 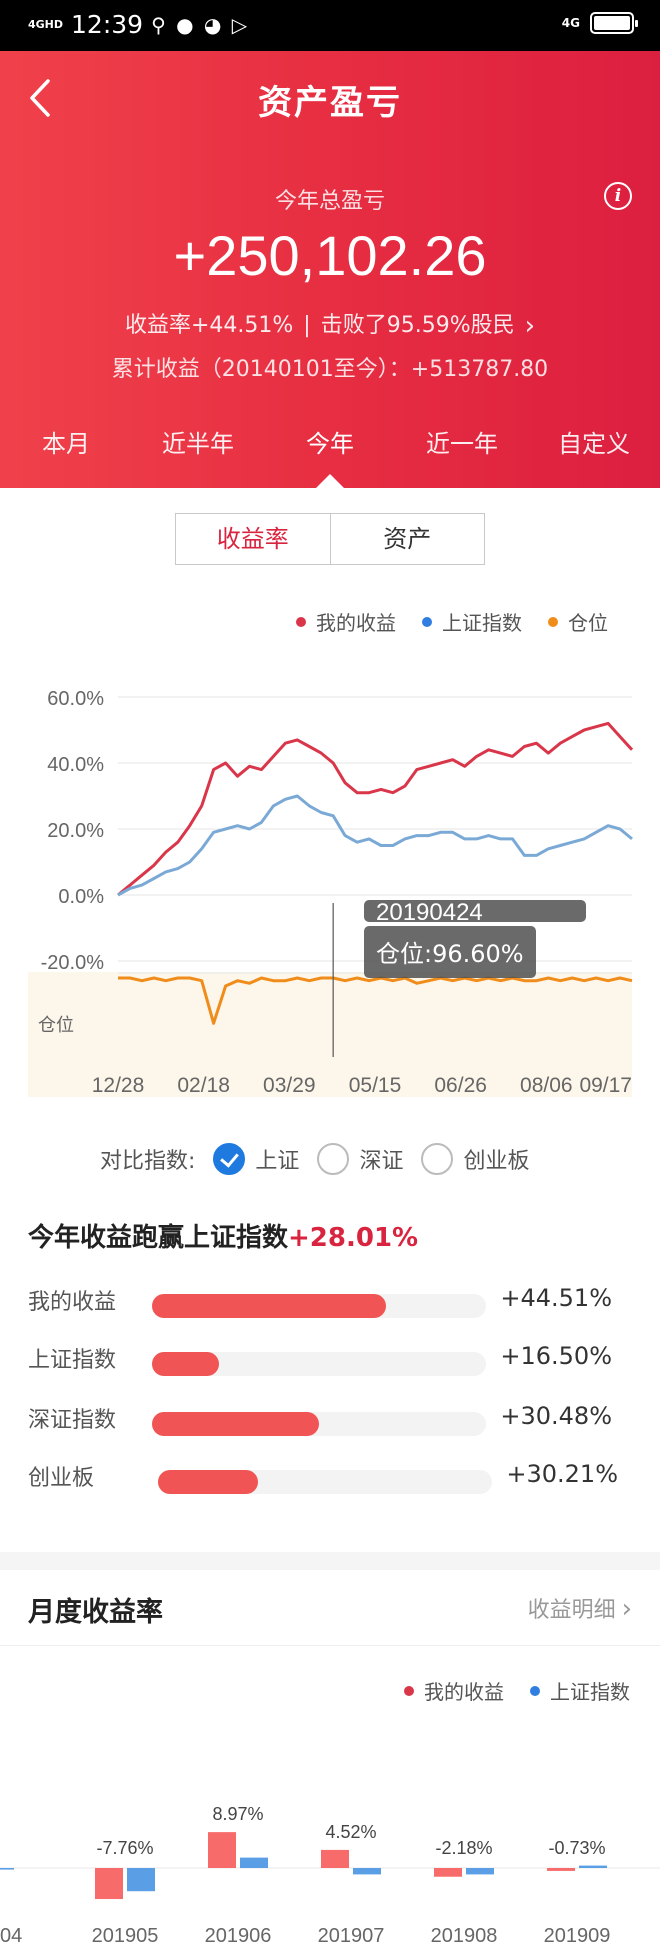 What do you see at coordinates (198, 444) in the screenshot?
I see `tab-half-year: 近半年` at bounding box center [198, 444].